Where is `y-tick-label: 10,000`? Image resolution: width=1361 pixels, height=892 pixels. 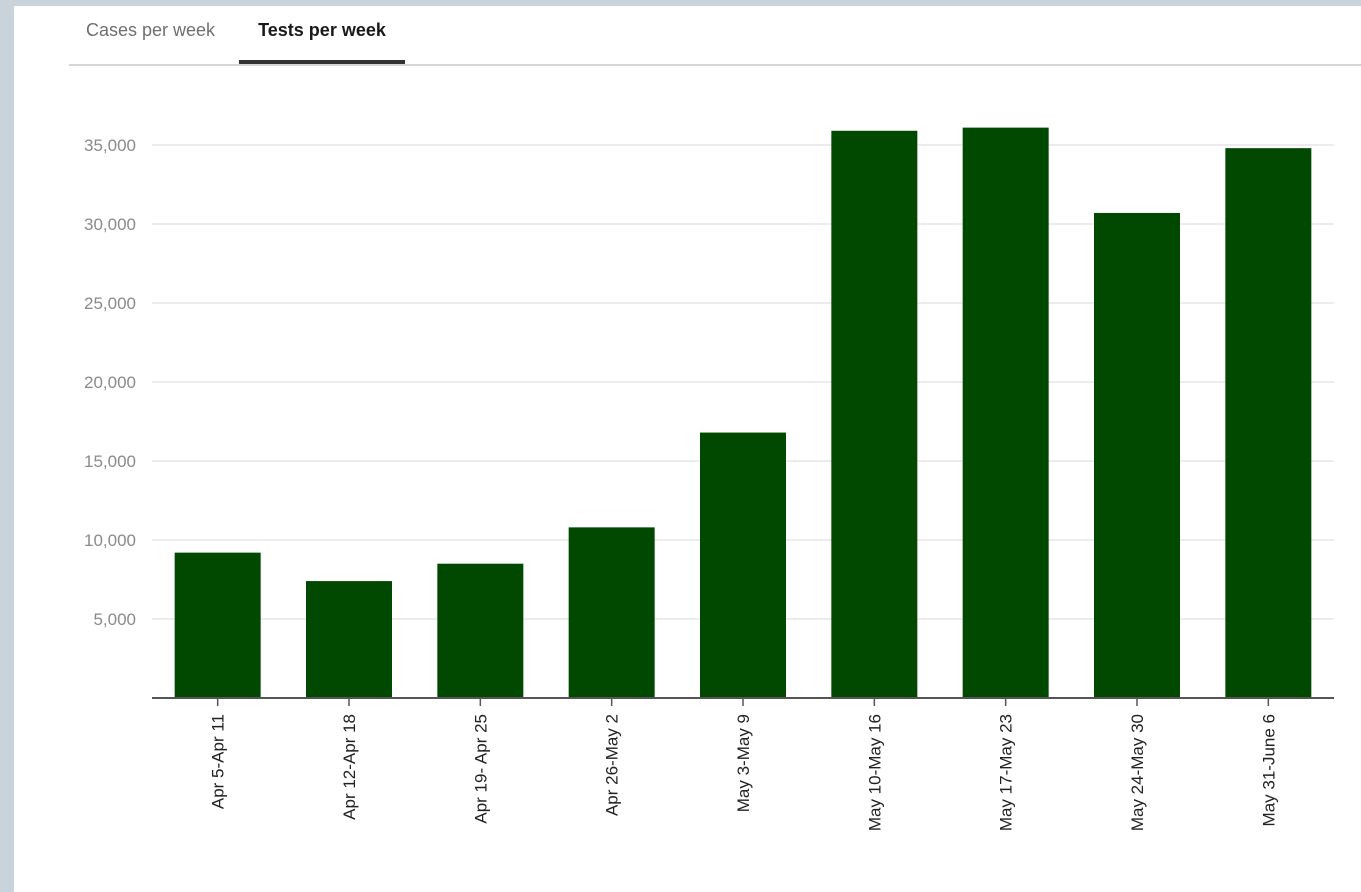 y-tick-label: 10,000 is located at coordinates (110, 540).